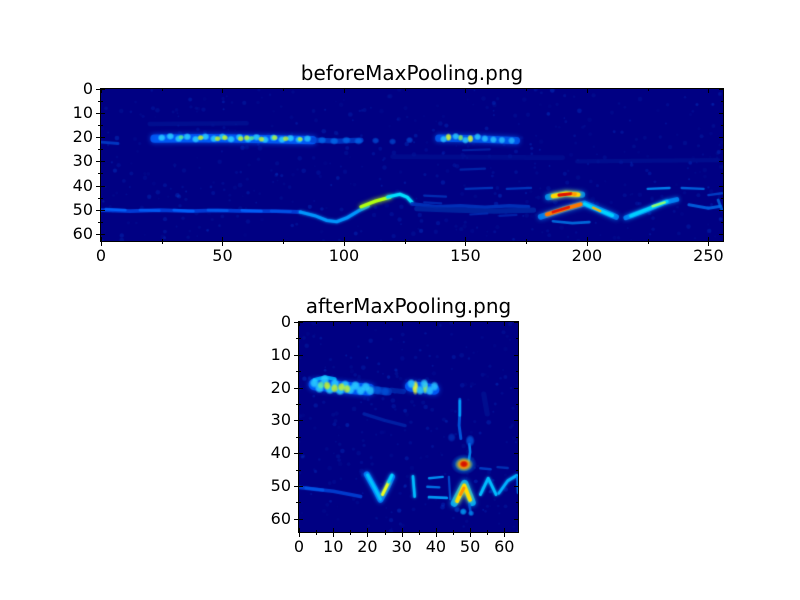 The height and width of the screenshot is (600, 800). Describe the element at coordinates (504, 546) in the screenshot. I see `x-tick-label: 60` at that location.